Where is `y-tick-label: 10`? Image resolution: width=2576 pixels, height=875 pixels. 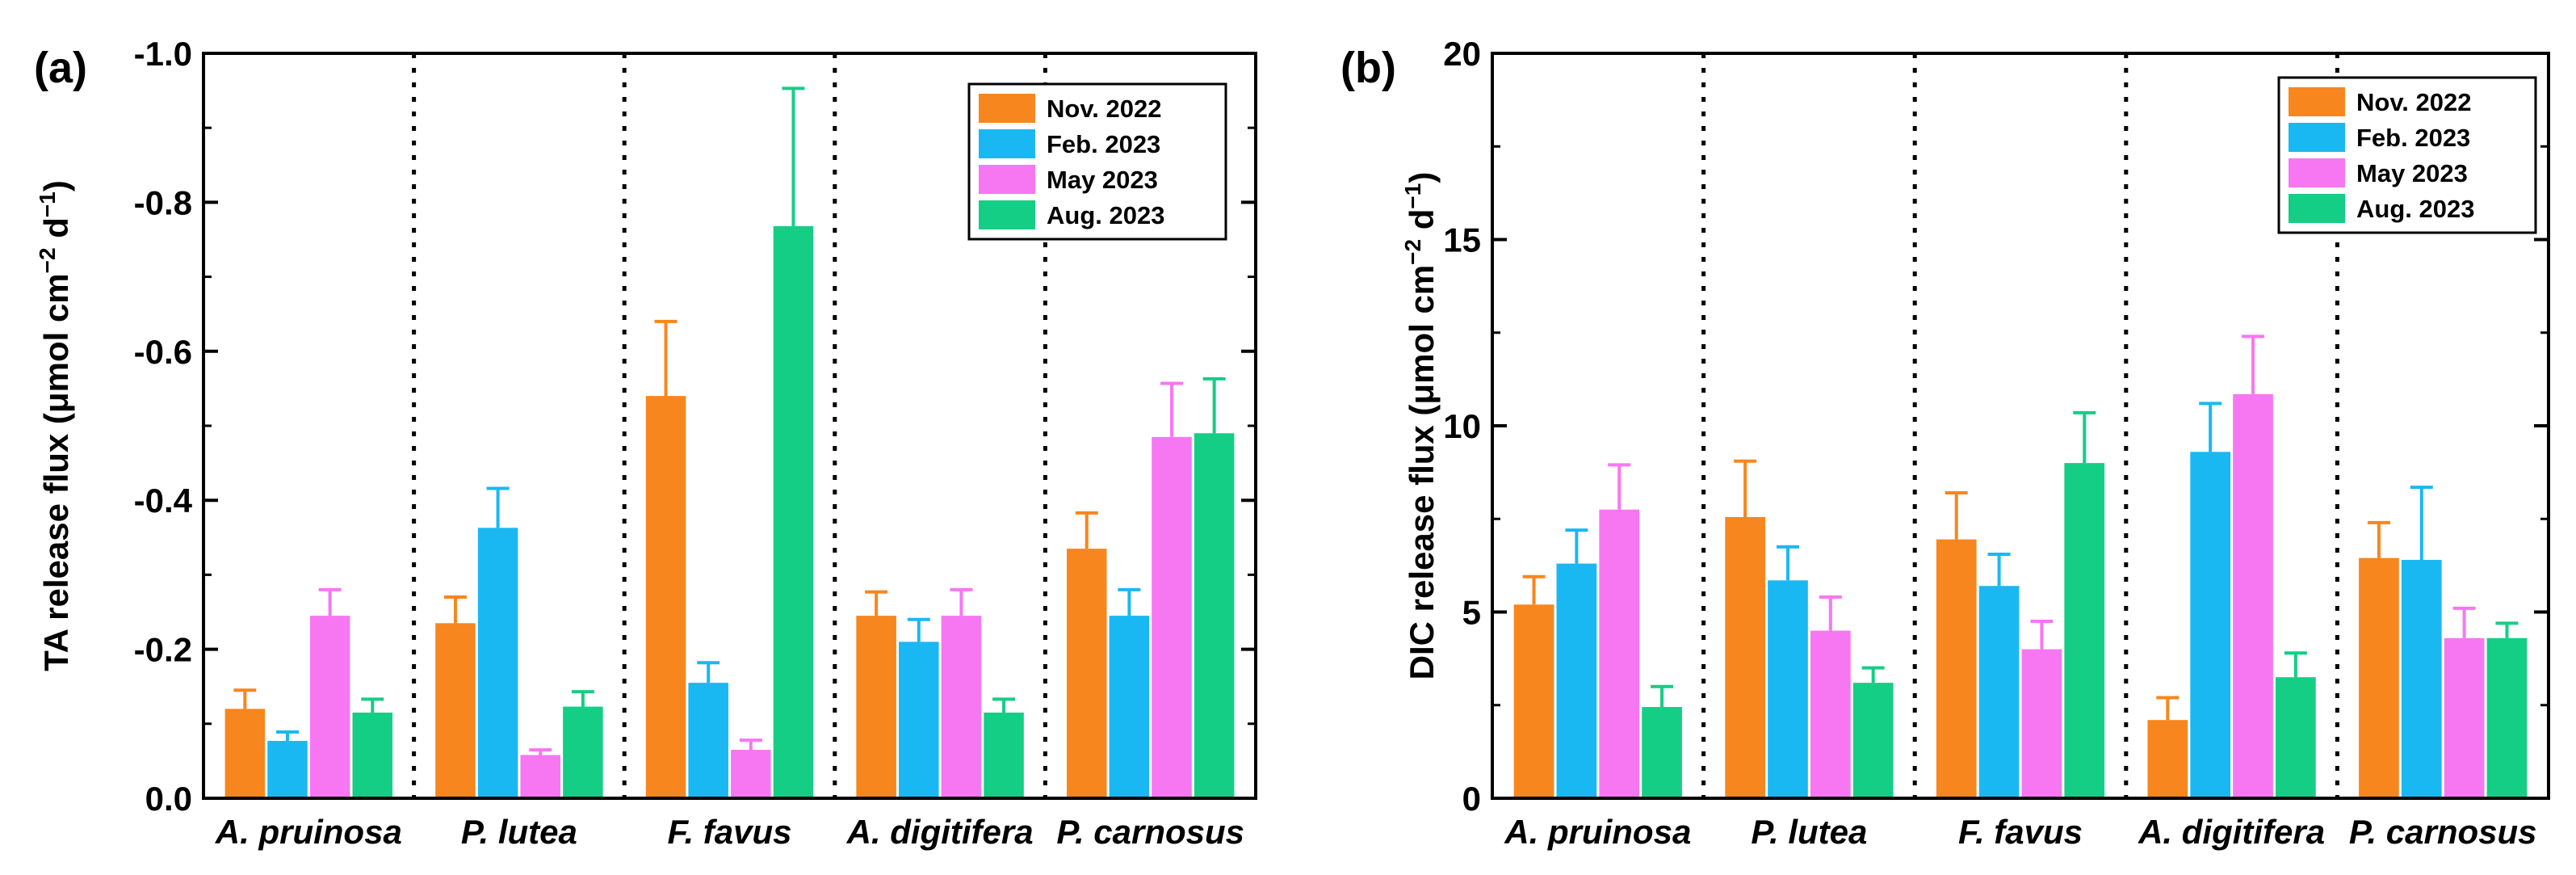
y-tick-label: 10 is located at coordinates (1462, 426).